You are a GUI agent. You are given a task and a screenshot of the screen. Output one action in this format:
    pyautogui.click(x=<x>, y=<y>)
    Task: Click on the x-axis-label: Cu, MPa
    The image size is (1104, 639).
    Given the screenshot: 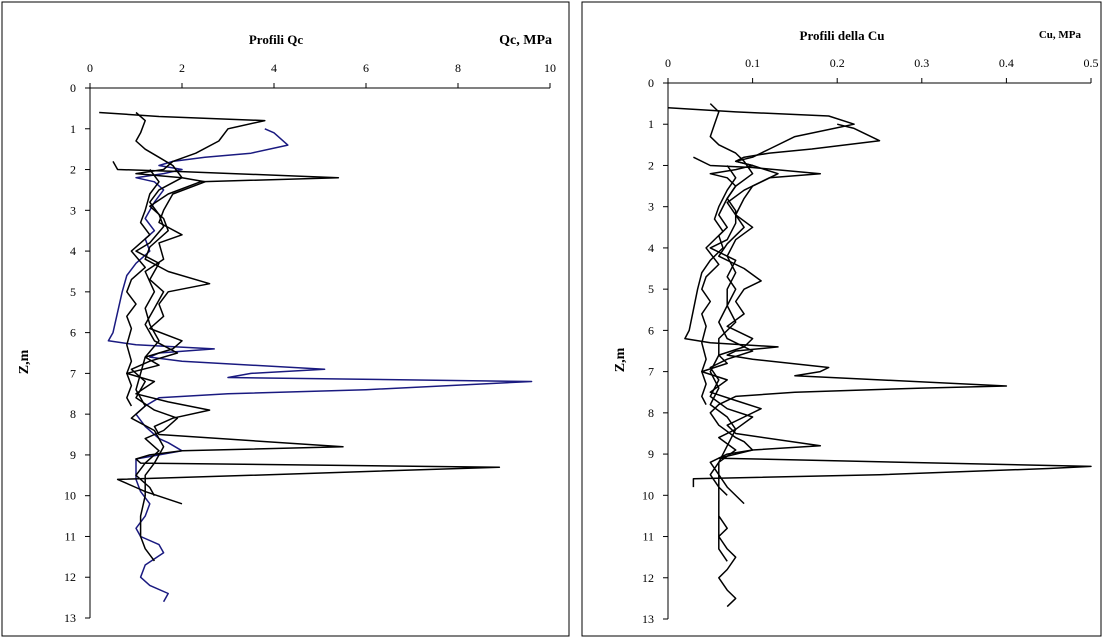 What is the action you would take?
    pyautogui.click(x=1060, y=35)
    